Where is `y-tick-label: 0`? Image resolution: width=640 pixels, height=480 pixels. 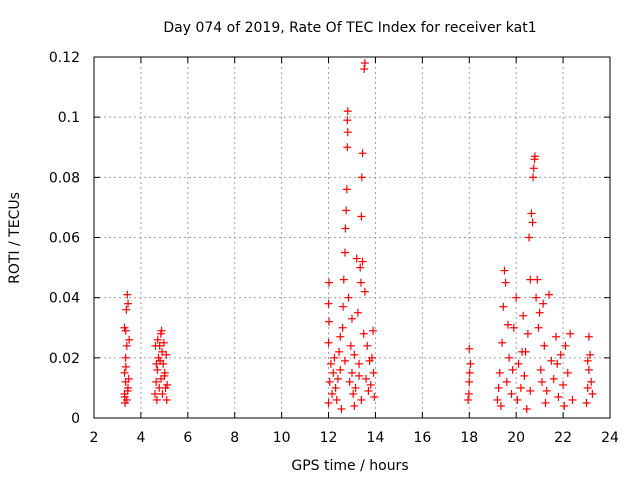
y-tick-label: 0 is located at coordinates (75, 419).